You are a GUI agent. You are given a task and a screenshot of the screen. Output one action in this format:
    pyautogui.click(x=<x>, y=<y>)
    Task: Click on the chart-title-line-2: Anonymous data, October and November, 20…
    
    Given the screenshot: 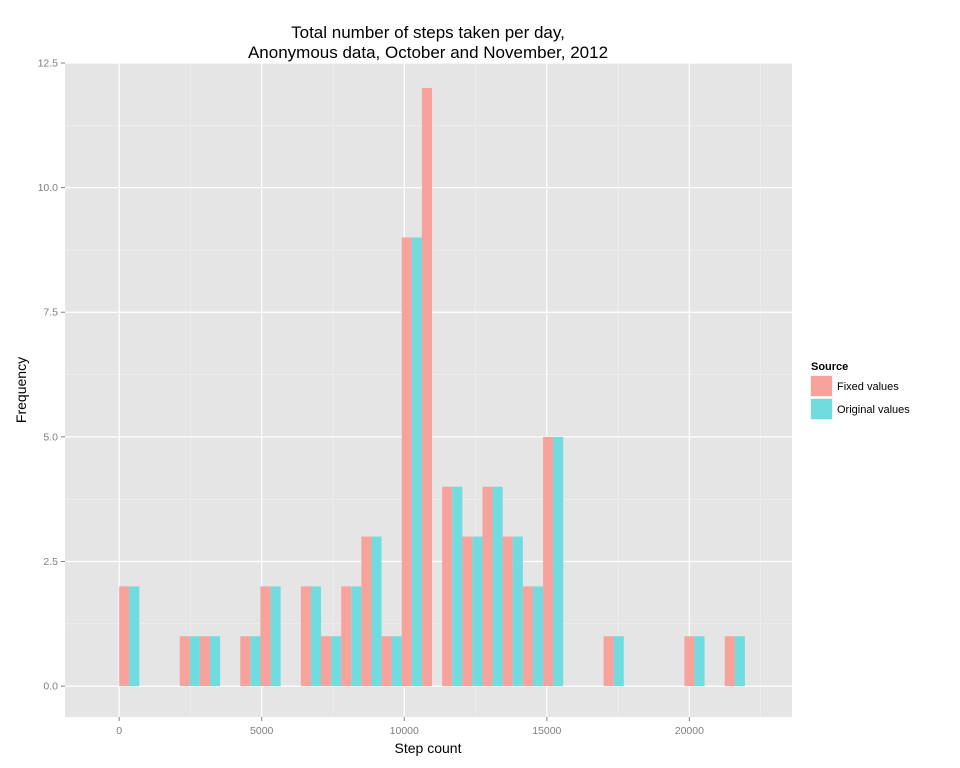 What is the action you would take?
    pyautogui.click(x=428, y=52)
    